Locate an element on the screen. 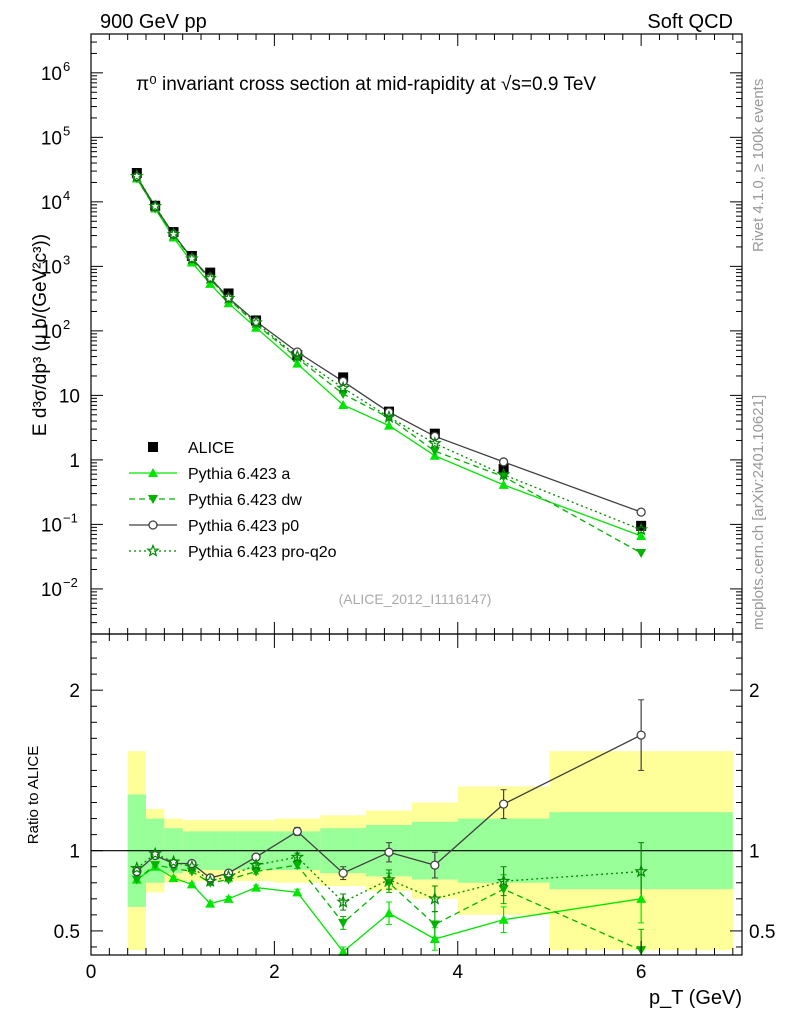  ratio-y-label-left-1: 1 is located at coordinates (74, 852).